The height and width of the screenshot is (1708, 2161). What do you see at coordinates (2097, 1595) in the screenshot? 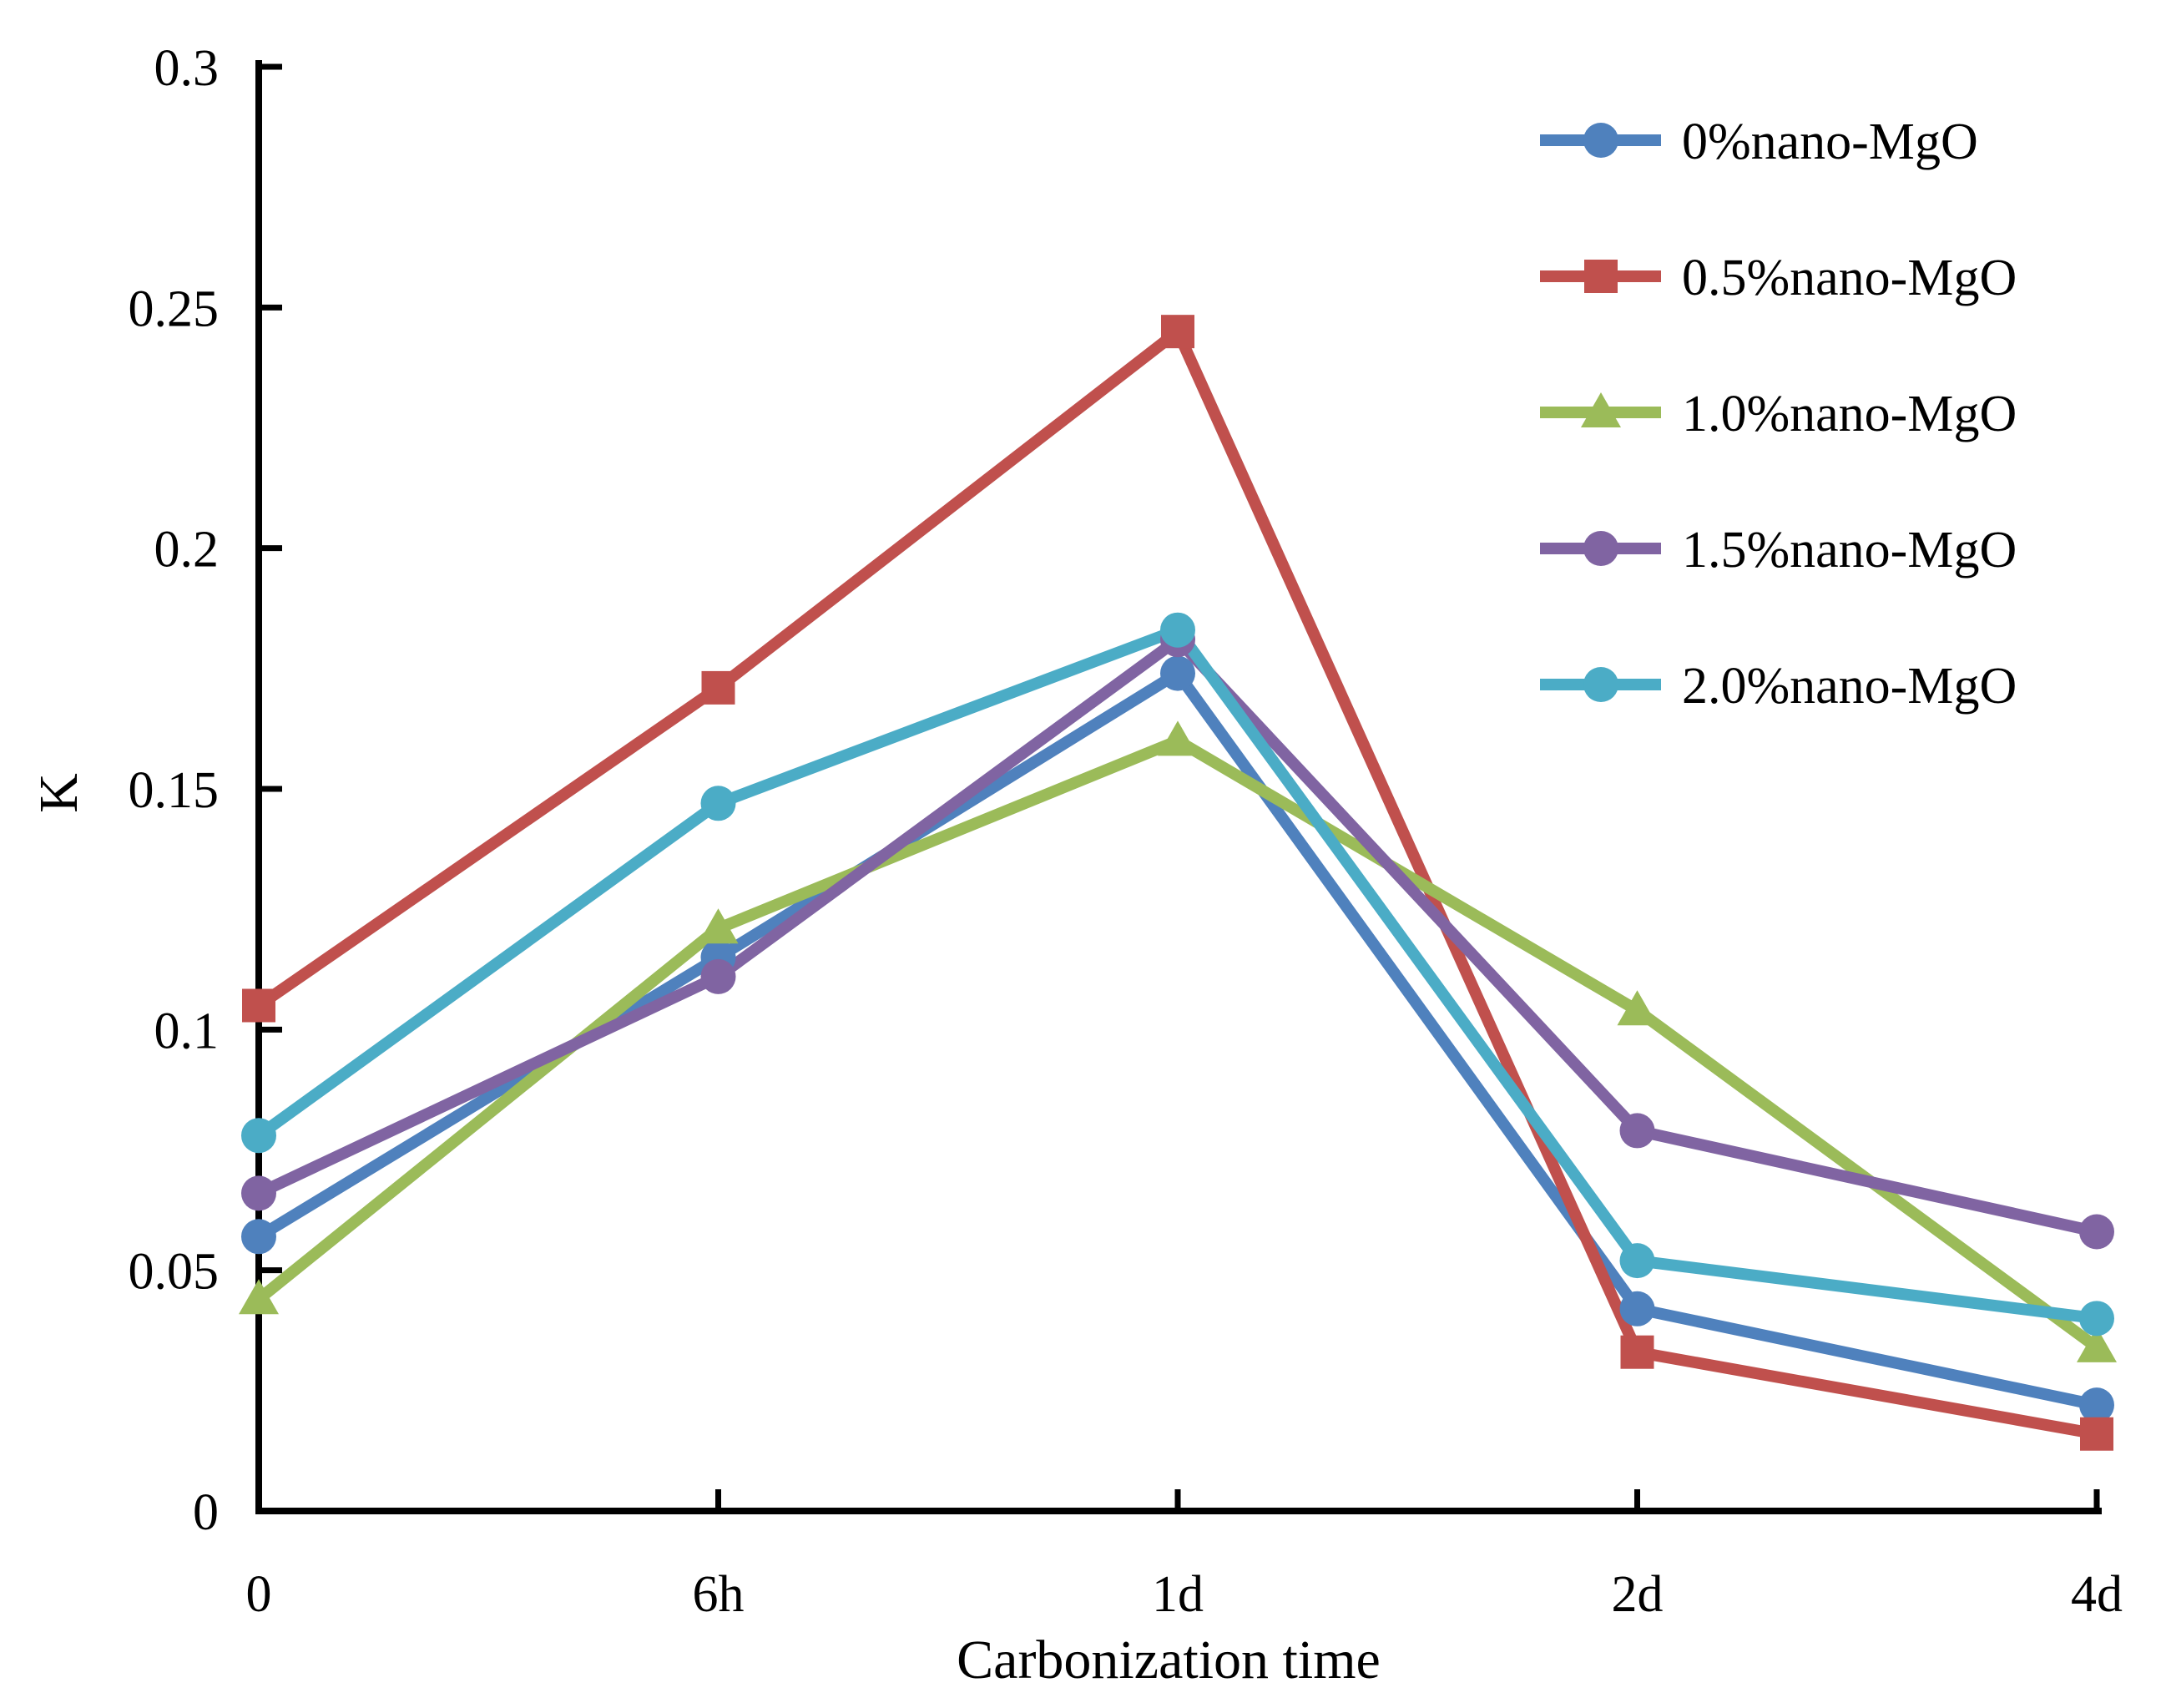
I see `x-tick-label: 4d` at bounding box center [2097, 1595].